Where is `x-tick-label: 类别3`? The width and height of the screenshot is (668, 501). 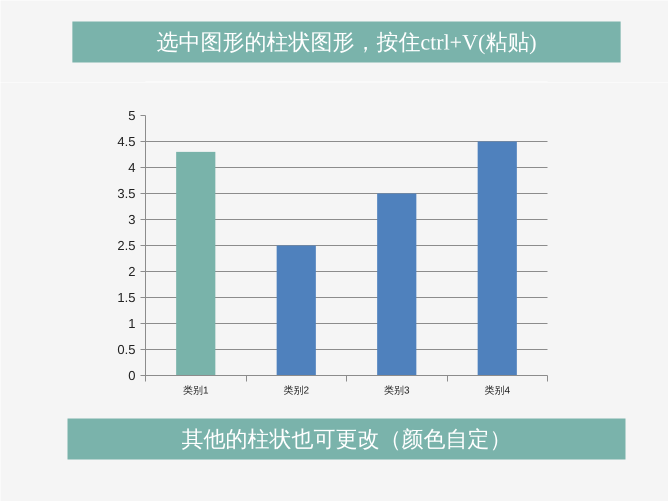
x-tick-label: 类别3 is located at coordinates (397, 390).